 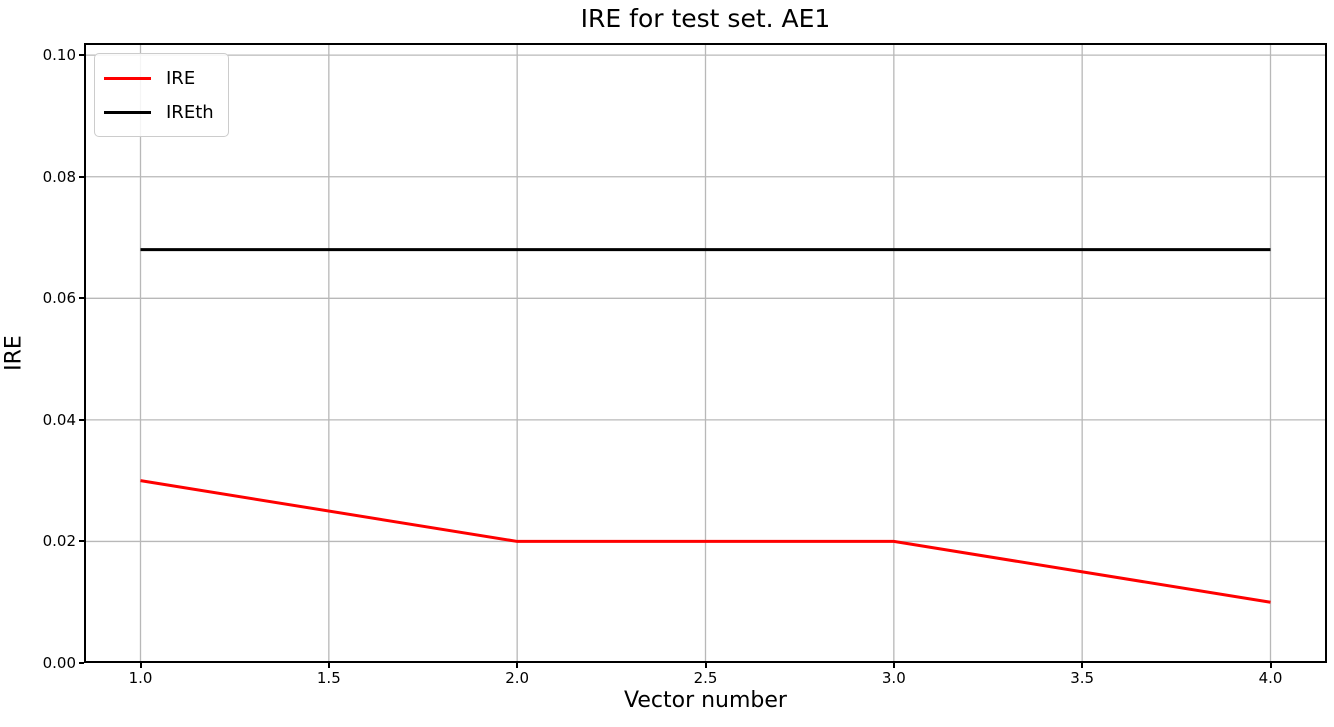 I want to click on legend-swatch-ireth, so click(x=127, y=112).